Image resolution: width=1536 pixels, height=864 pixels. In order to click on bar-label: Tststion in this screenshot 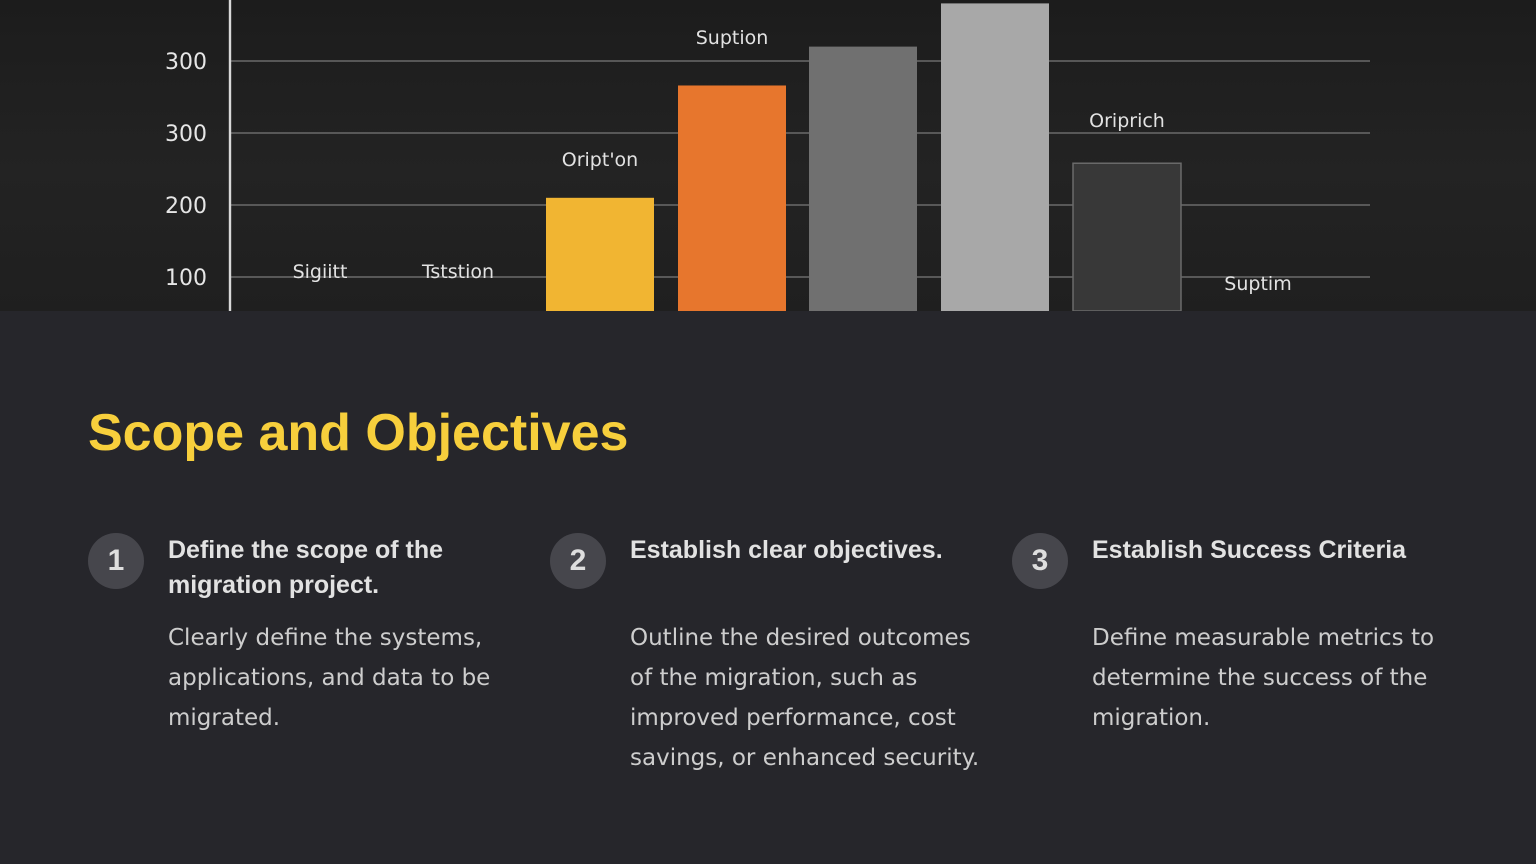, I will do `click(457, 272)`.